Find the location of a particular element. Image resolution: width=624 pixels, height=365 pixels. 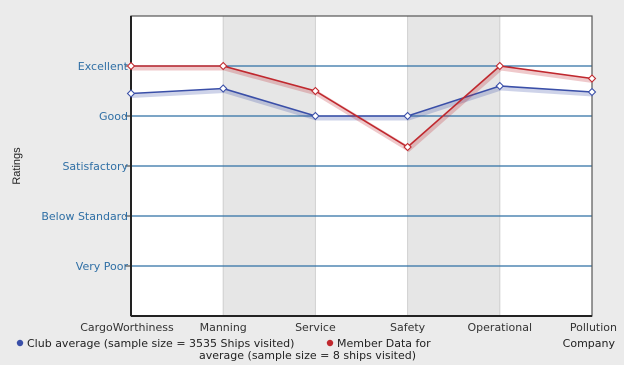

x-tick-label: Pollution is located at coordinates (593, 327).